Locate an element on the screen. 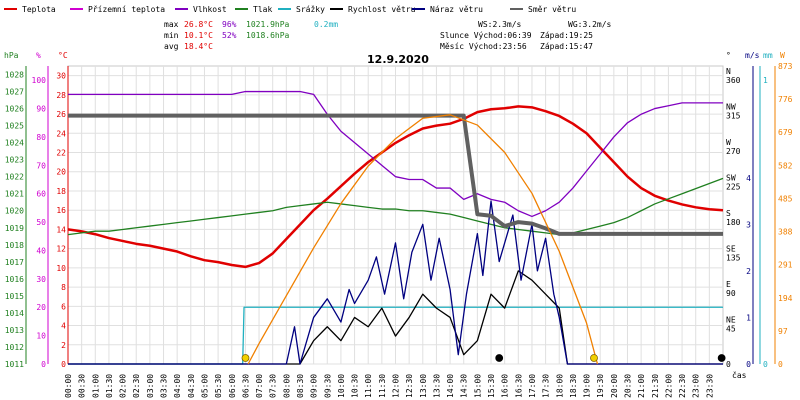 The image size is (800, 400). direction-compass-label: W is located at coordinates (728, 142).